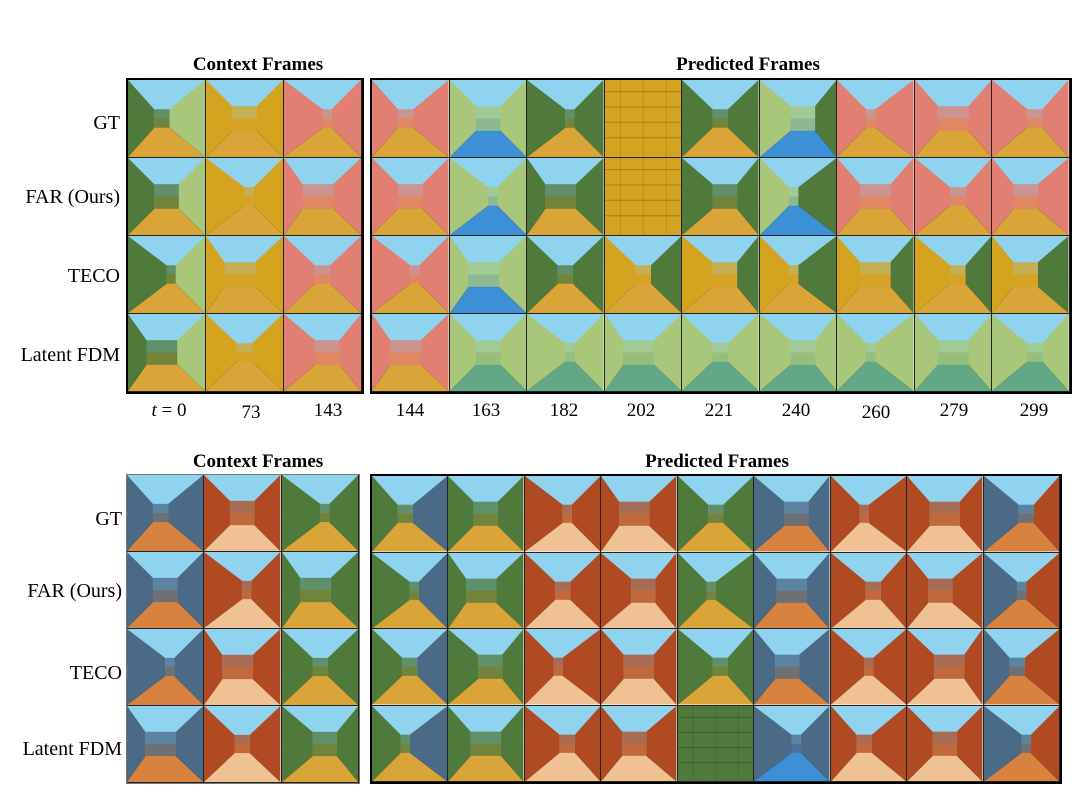 Image resolution: width=1080 pixels, height=812 pixels. What do you see at coordinates (954, 410) in the screenshot?
I see `timestep-label: 279` at bounding box center [954, 410].